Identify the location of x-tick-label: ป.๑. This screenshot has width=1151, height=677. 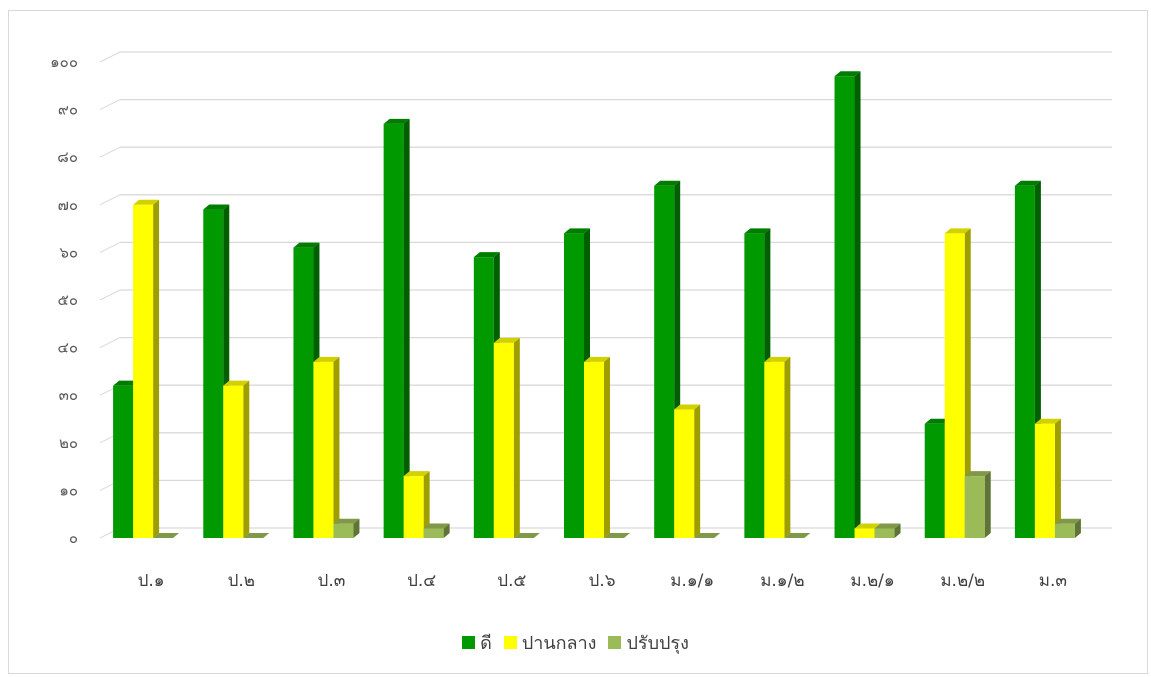
(151, 581).